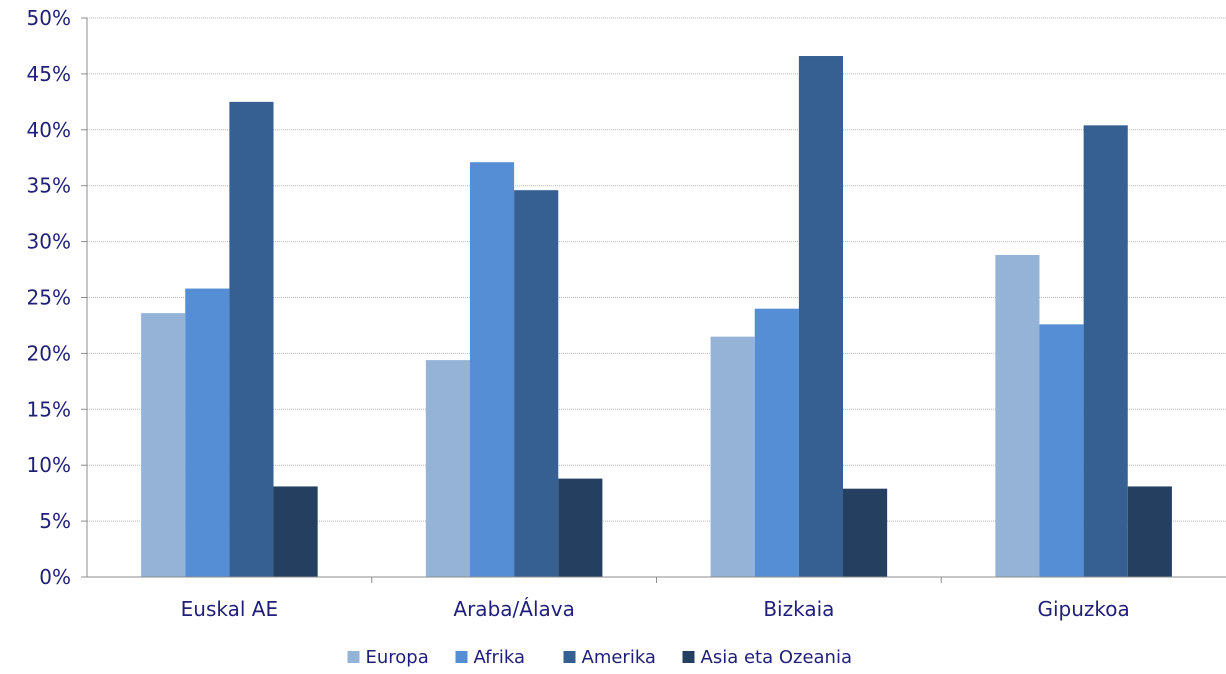 Image resolution: width=1226 pixels, height=674 pixels. What do you see at coordinates (49, 465) in the screenshot?
I see `y-tick-label: 10%` at bounding box center [49, 465].